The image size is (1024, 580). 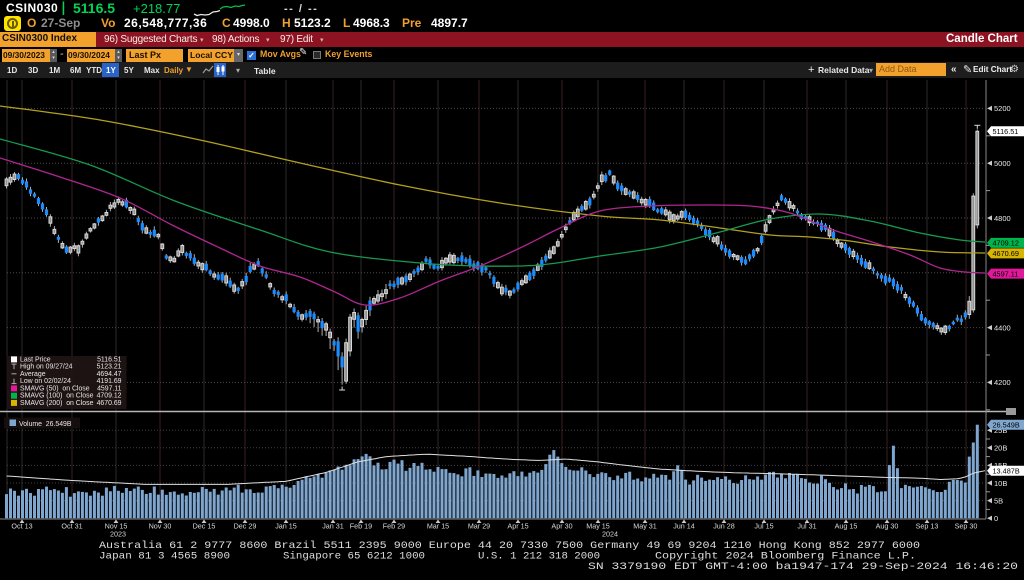 I want to click on svg-text: Feb 29, so click(x=394, y=526).